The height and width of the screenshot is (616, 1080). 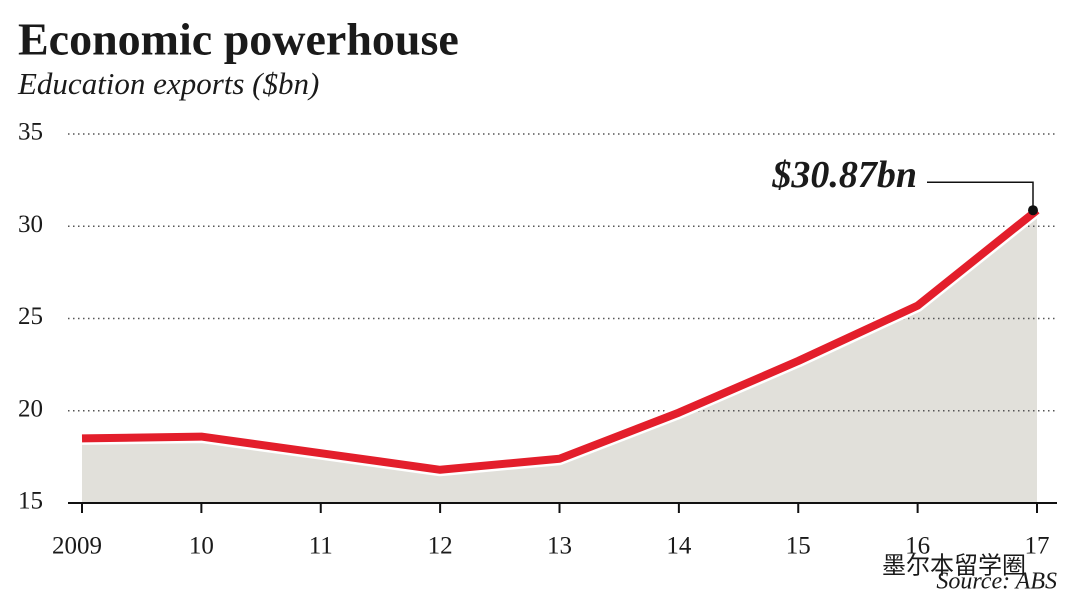 What do you see at coordinates (1033, 210) in the screenshot?
I see `end-point` at bounding box center [1033, 210].